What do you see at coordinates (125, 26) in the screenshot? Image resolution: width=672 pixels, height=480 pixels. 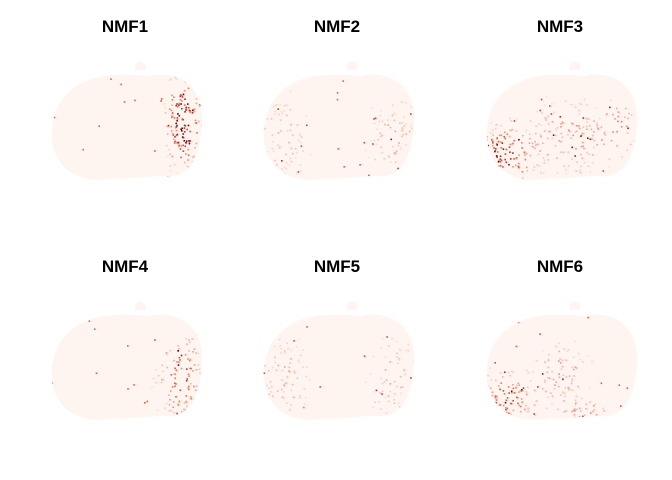 I see `panel-title: NMF1` at bounding box center [125, 26].